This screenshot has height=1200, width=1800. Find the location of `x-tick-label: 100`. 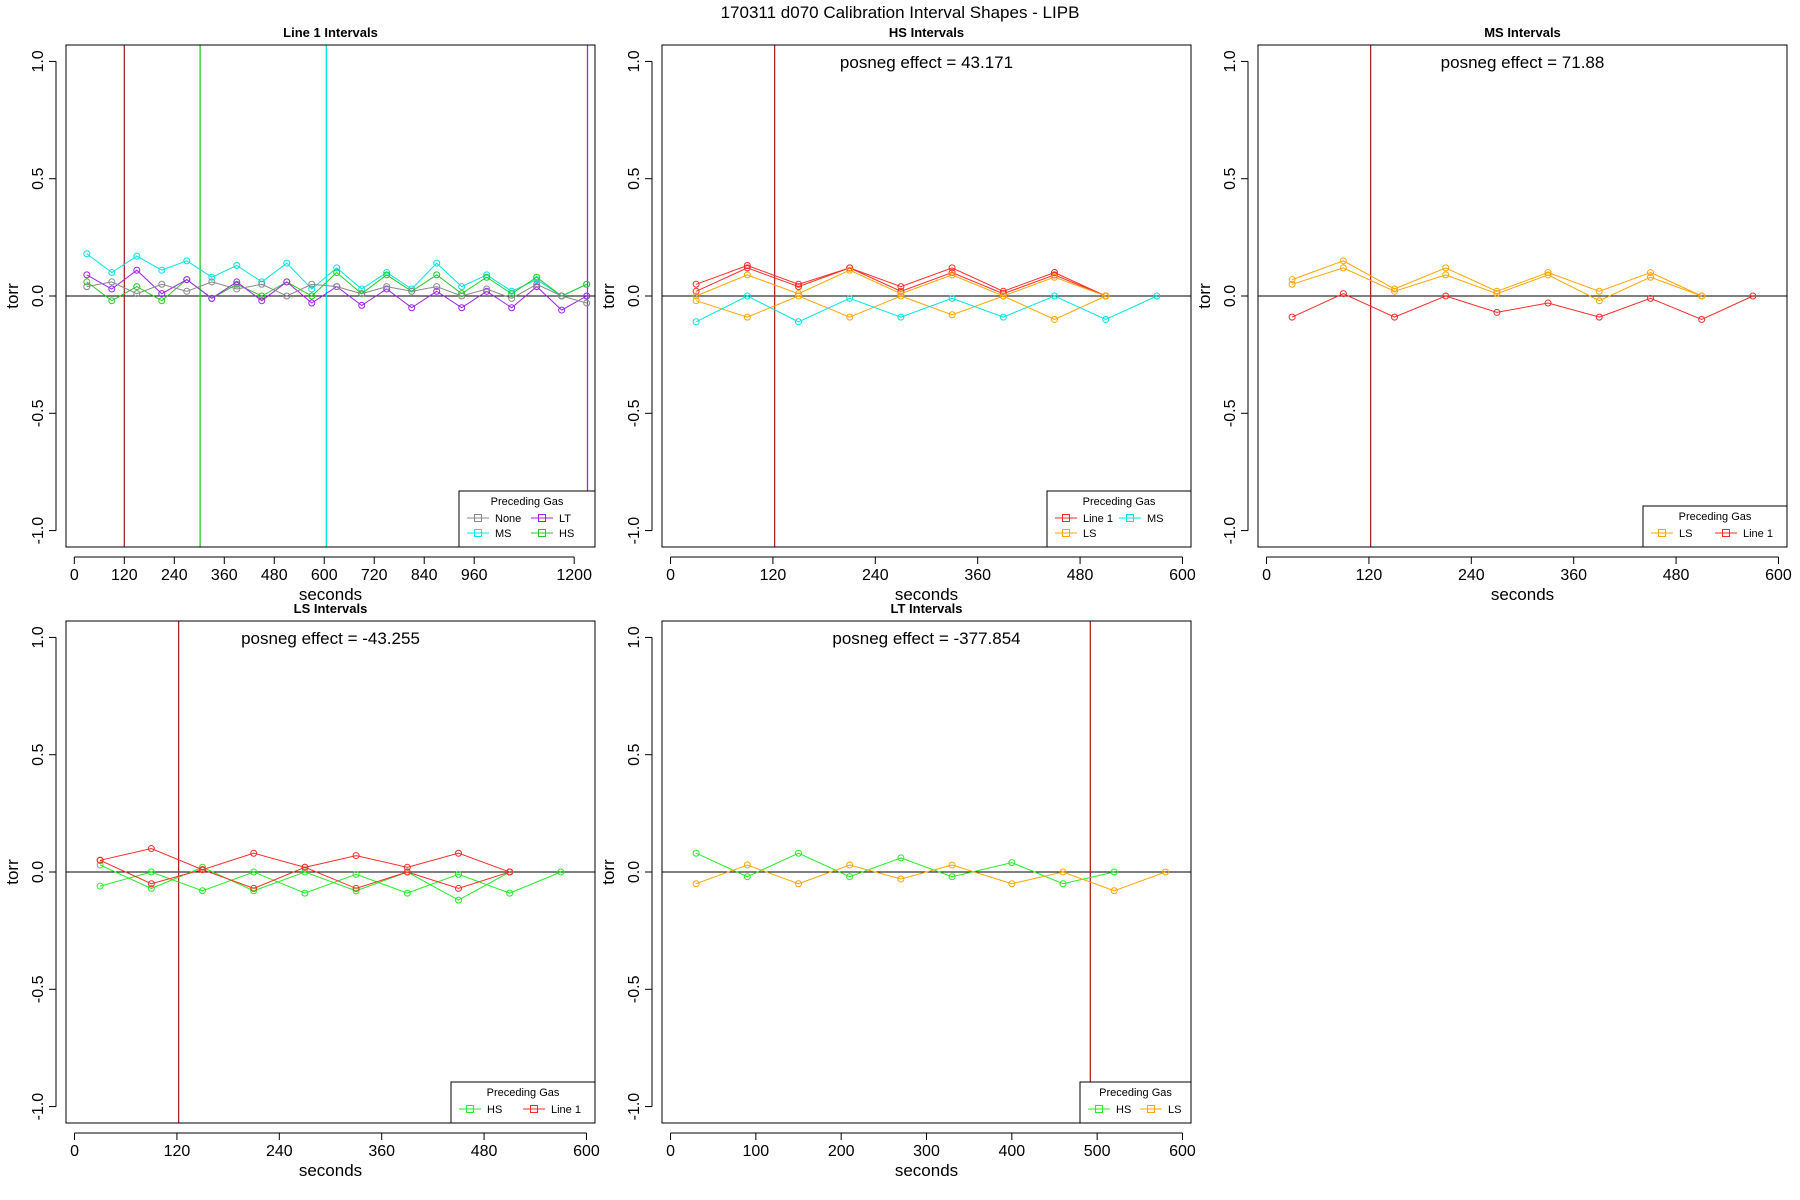

x-tick-label: 100 is located at coordinates (756, 1151).